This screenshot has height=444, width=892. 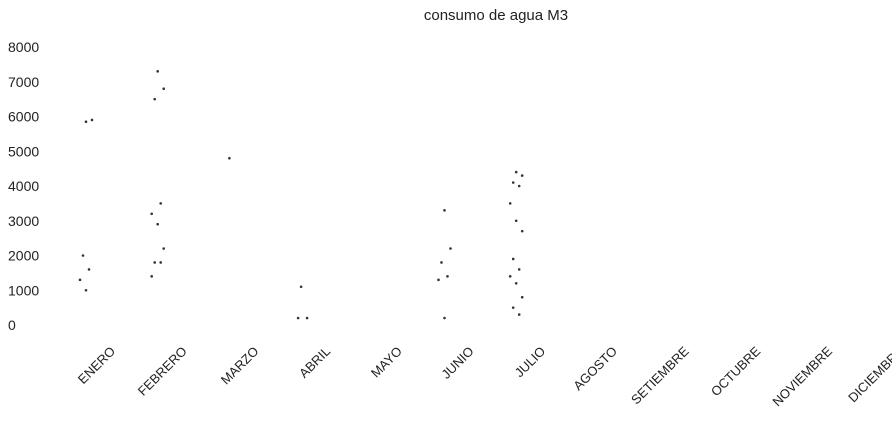 I want to click on y-tick-label: 8000, so click(x=23, y=47).